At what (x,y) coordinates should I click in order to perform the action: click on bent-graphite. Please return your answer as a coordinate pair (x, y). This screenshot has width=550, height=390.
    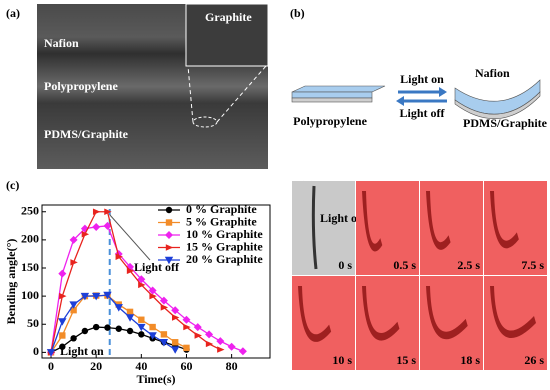
    Looking at the image, I should click on (497, 105).